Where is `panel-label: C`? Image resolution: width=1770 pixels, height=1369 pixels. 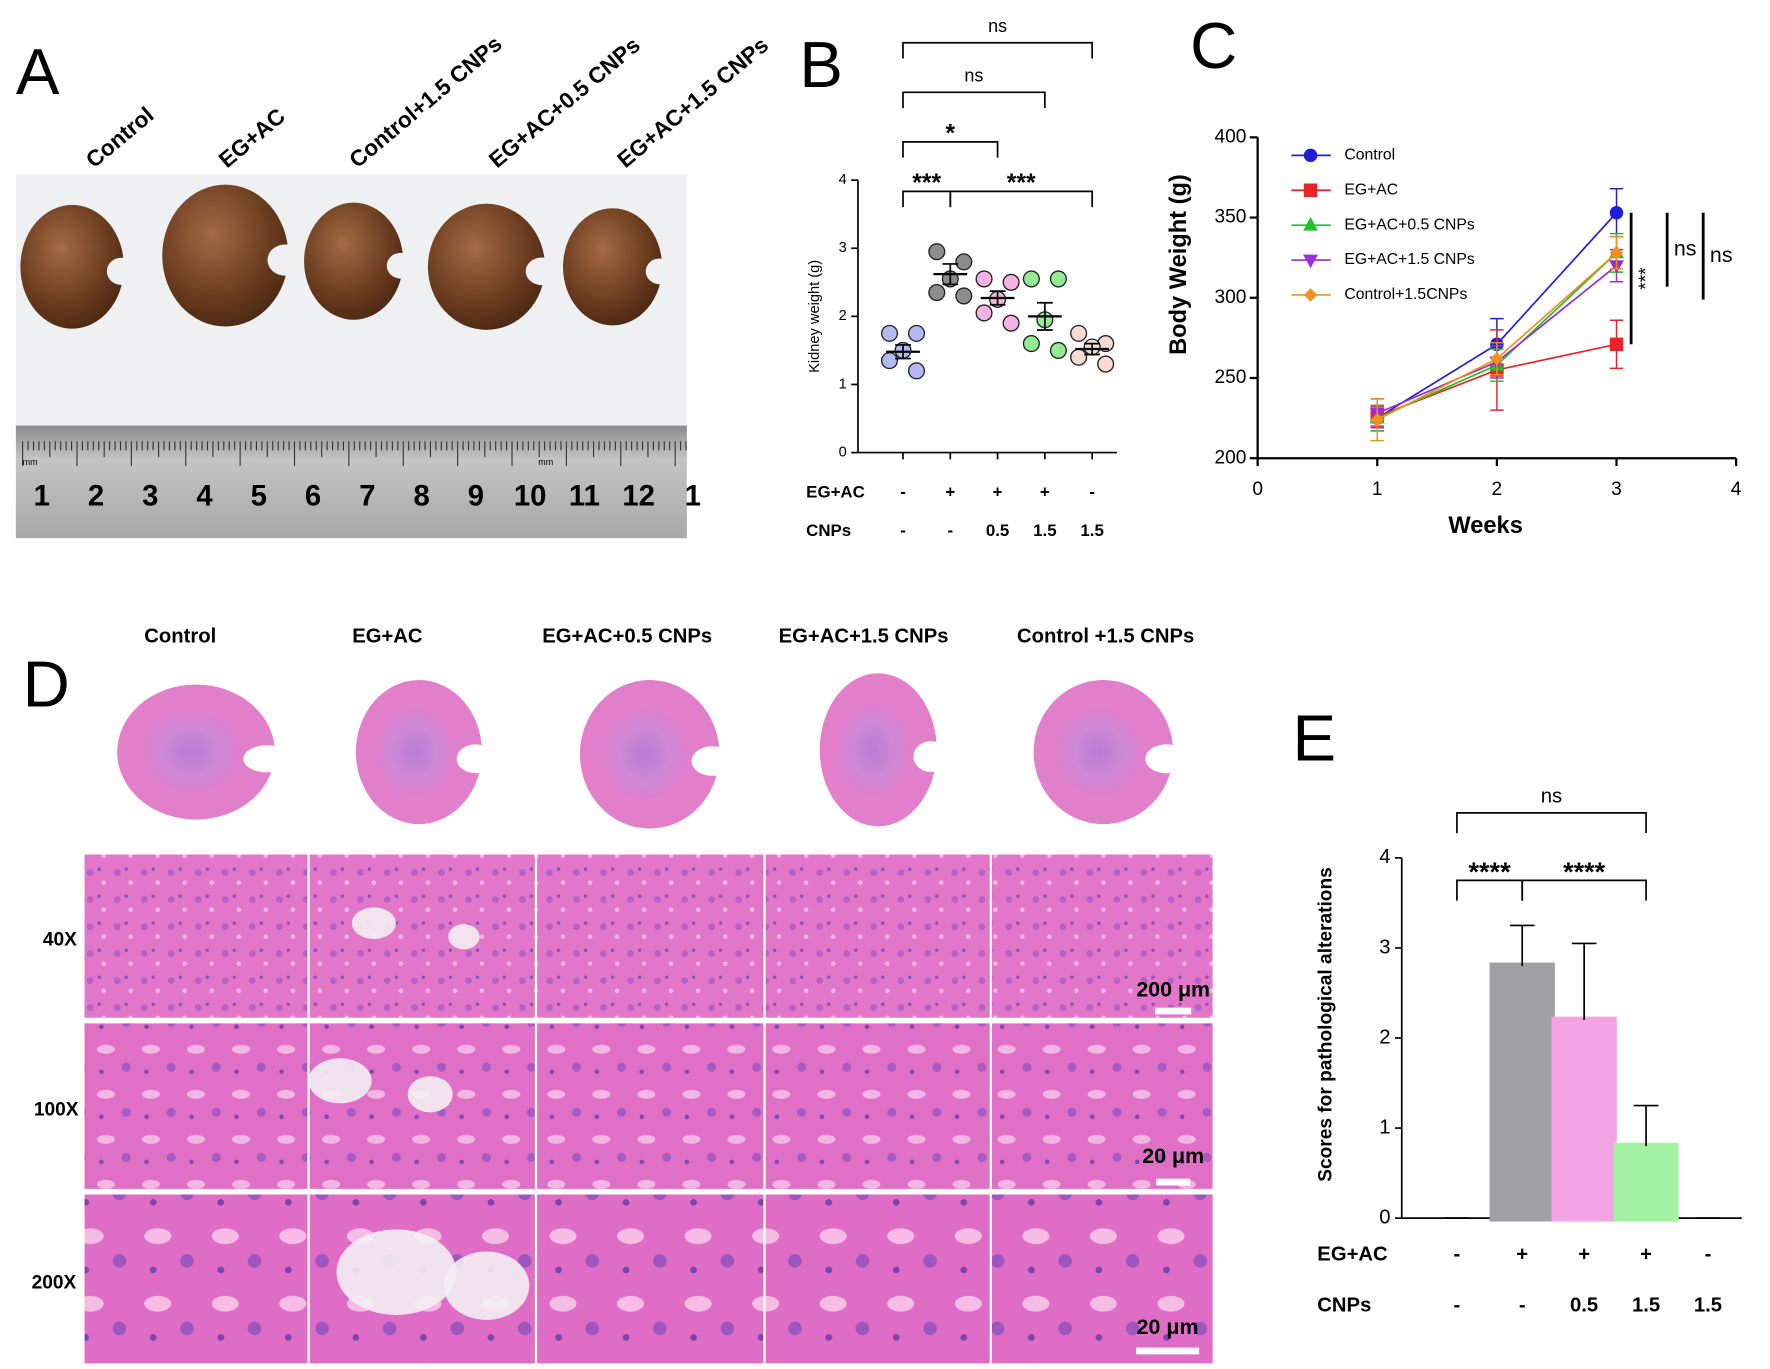
panel-label: C is located at coordinates (1213, 45).